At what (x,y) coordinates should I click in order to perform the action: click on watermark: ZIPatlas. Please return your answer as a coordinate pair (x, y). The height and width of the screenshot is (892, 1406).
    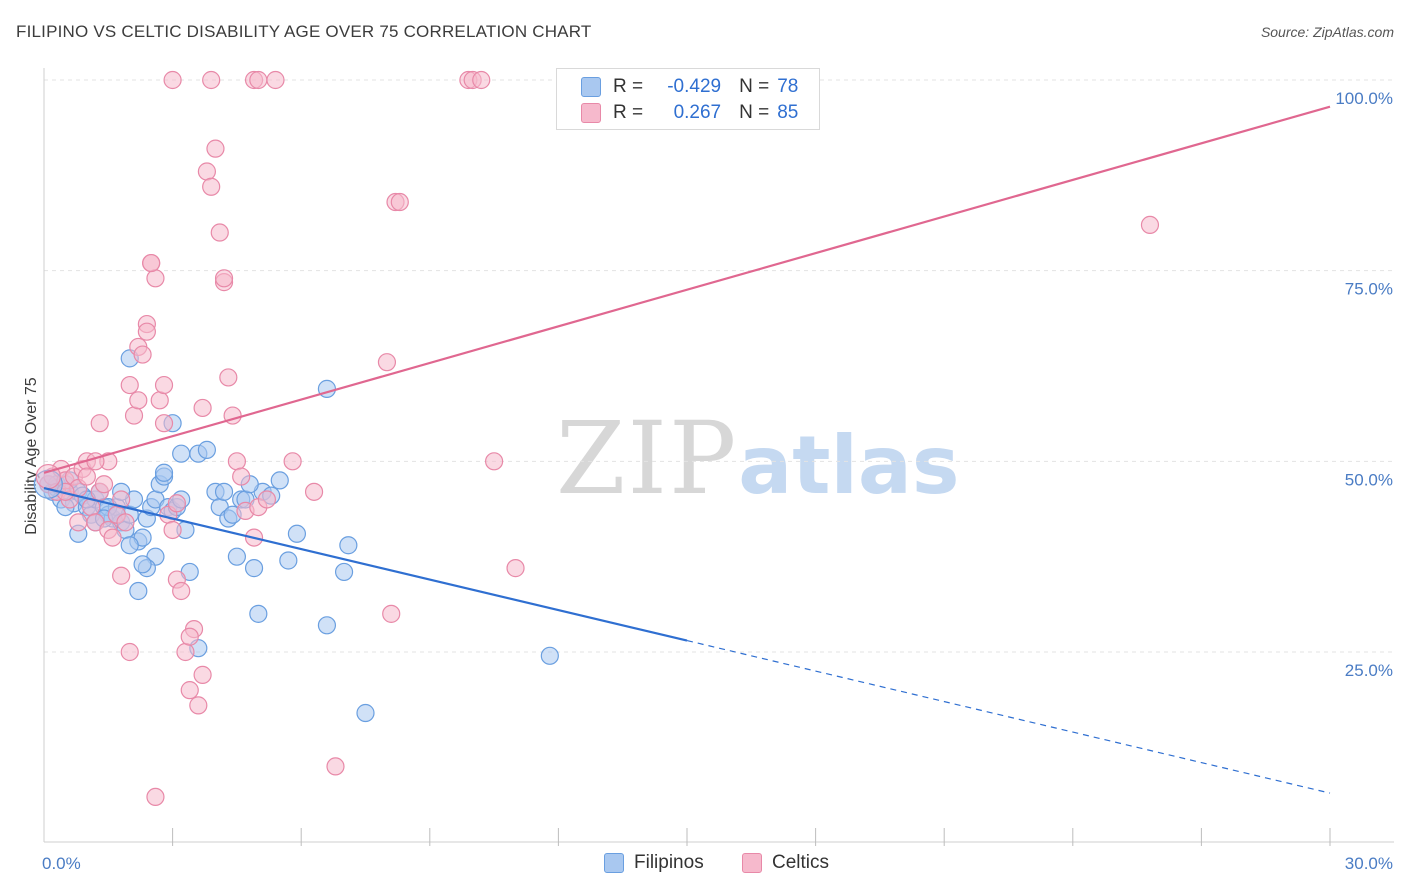
    Looking at the image, I should click on (758, 458).